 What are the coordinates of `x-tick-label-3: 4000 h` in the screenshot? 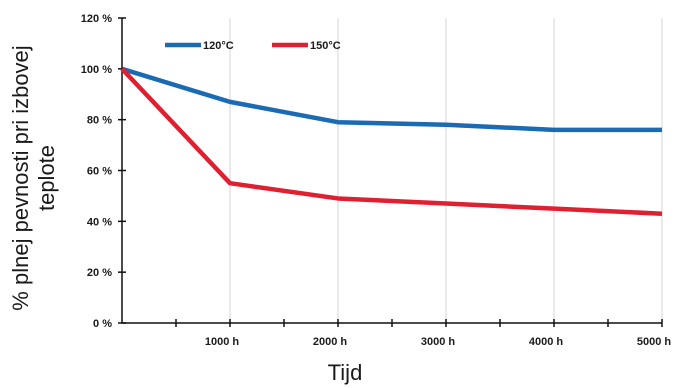 It's located at (546, 342).